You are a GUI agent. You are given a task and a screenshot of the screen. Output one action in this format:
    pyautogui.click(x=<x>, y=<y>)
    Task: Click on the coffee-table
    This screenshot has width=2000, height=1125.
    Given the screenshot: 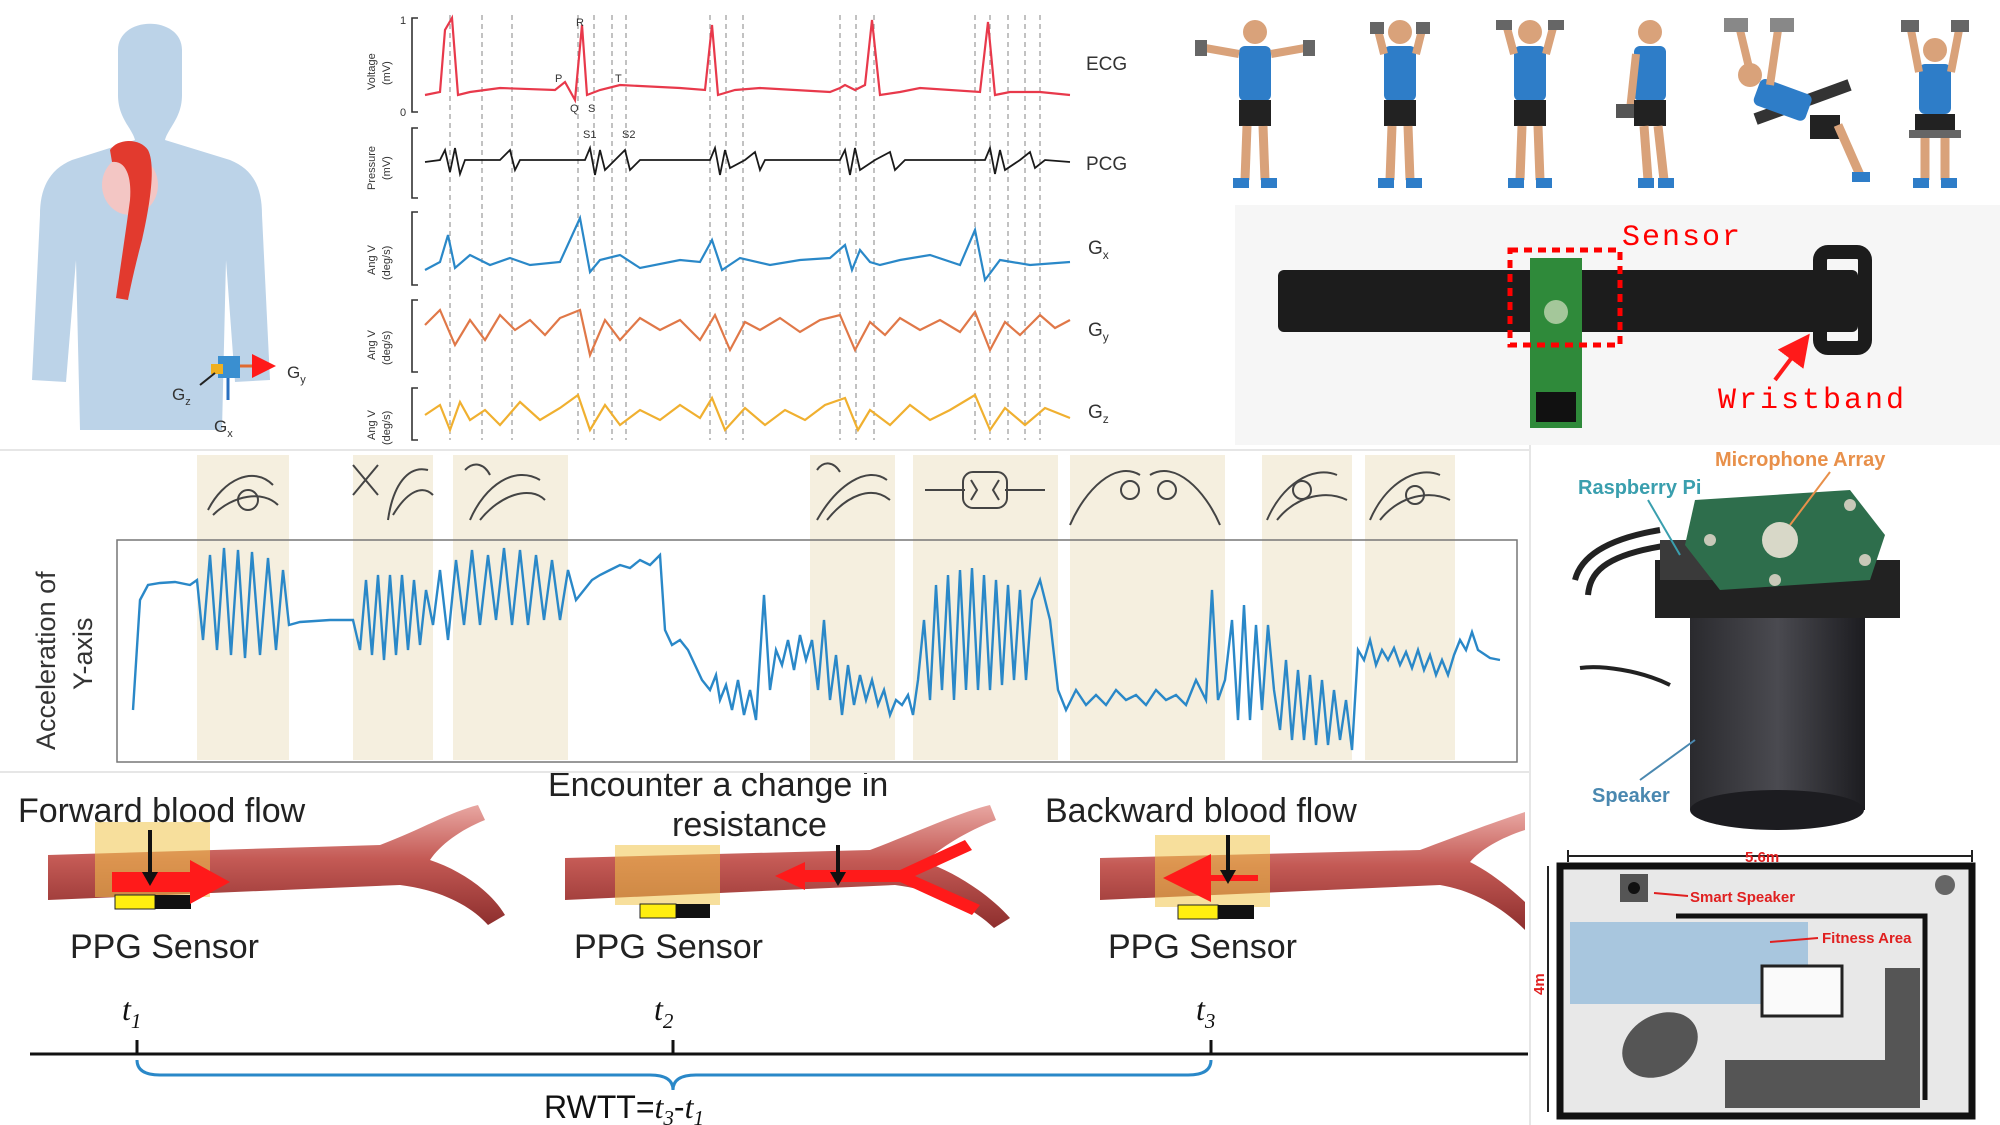 What is the action you would take?
    pyautogui.click(x=1802, y=991)
    